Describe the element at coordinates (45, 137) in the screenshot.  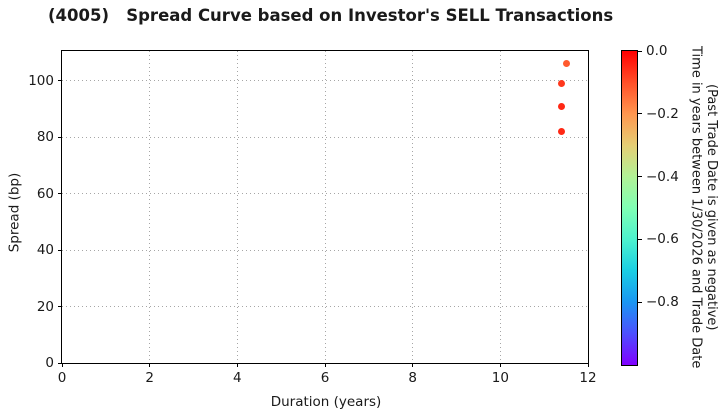
I see `y-tick-label: 80` at that location.